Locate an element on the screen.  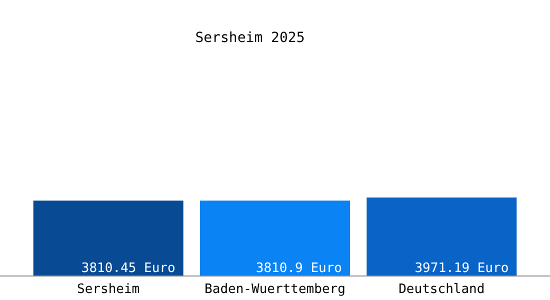
x-tick-label: Sersheim is located at coordinates (108, 290).